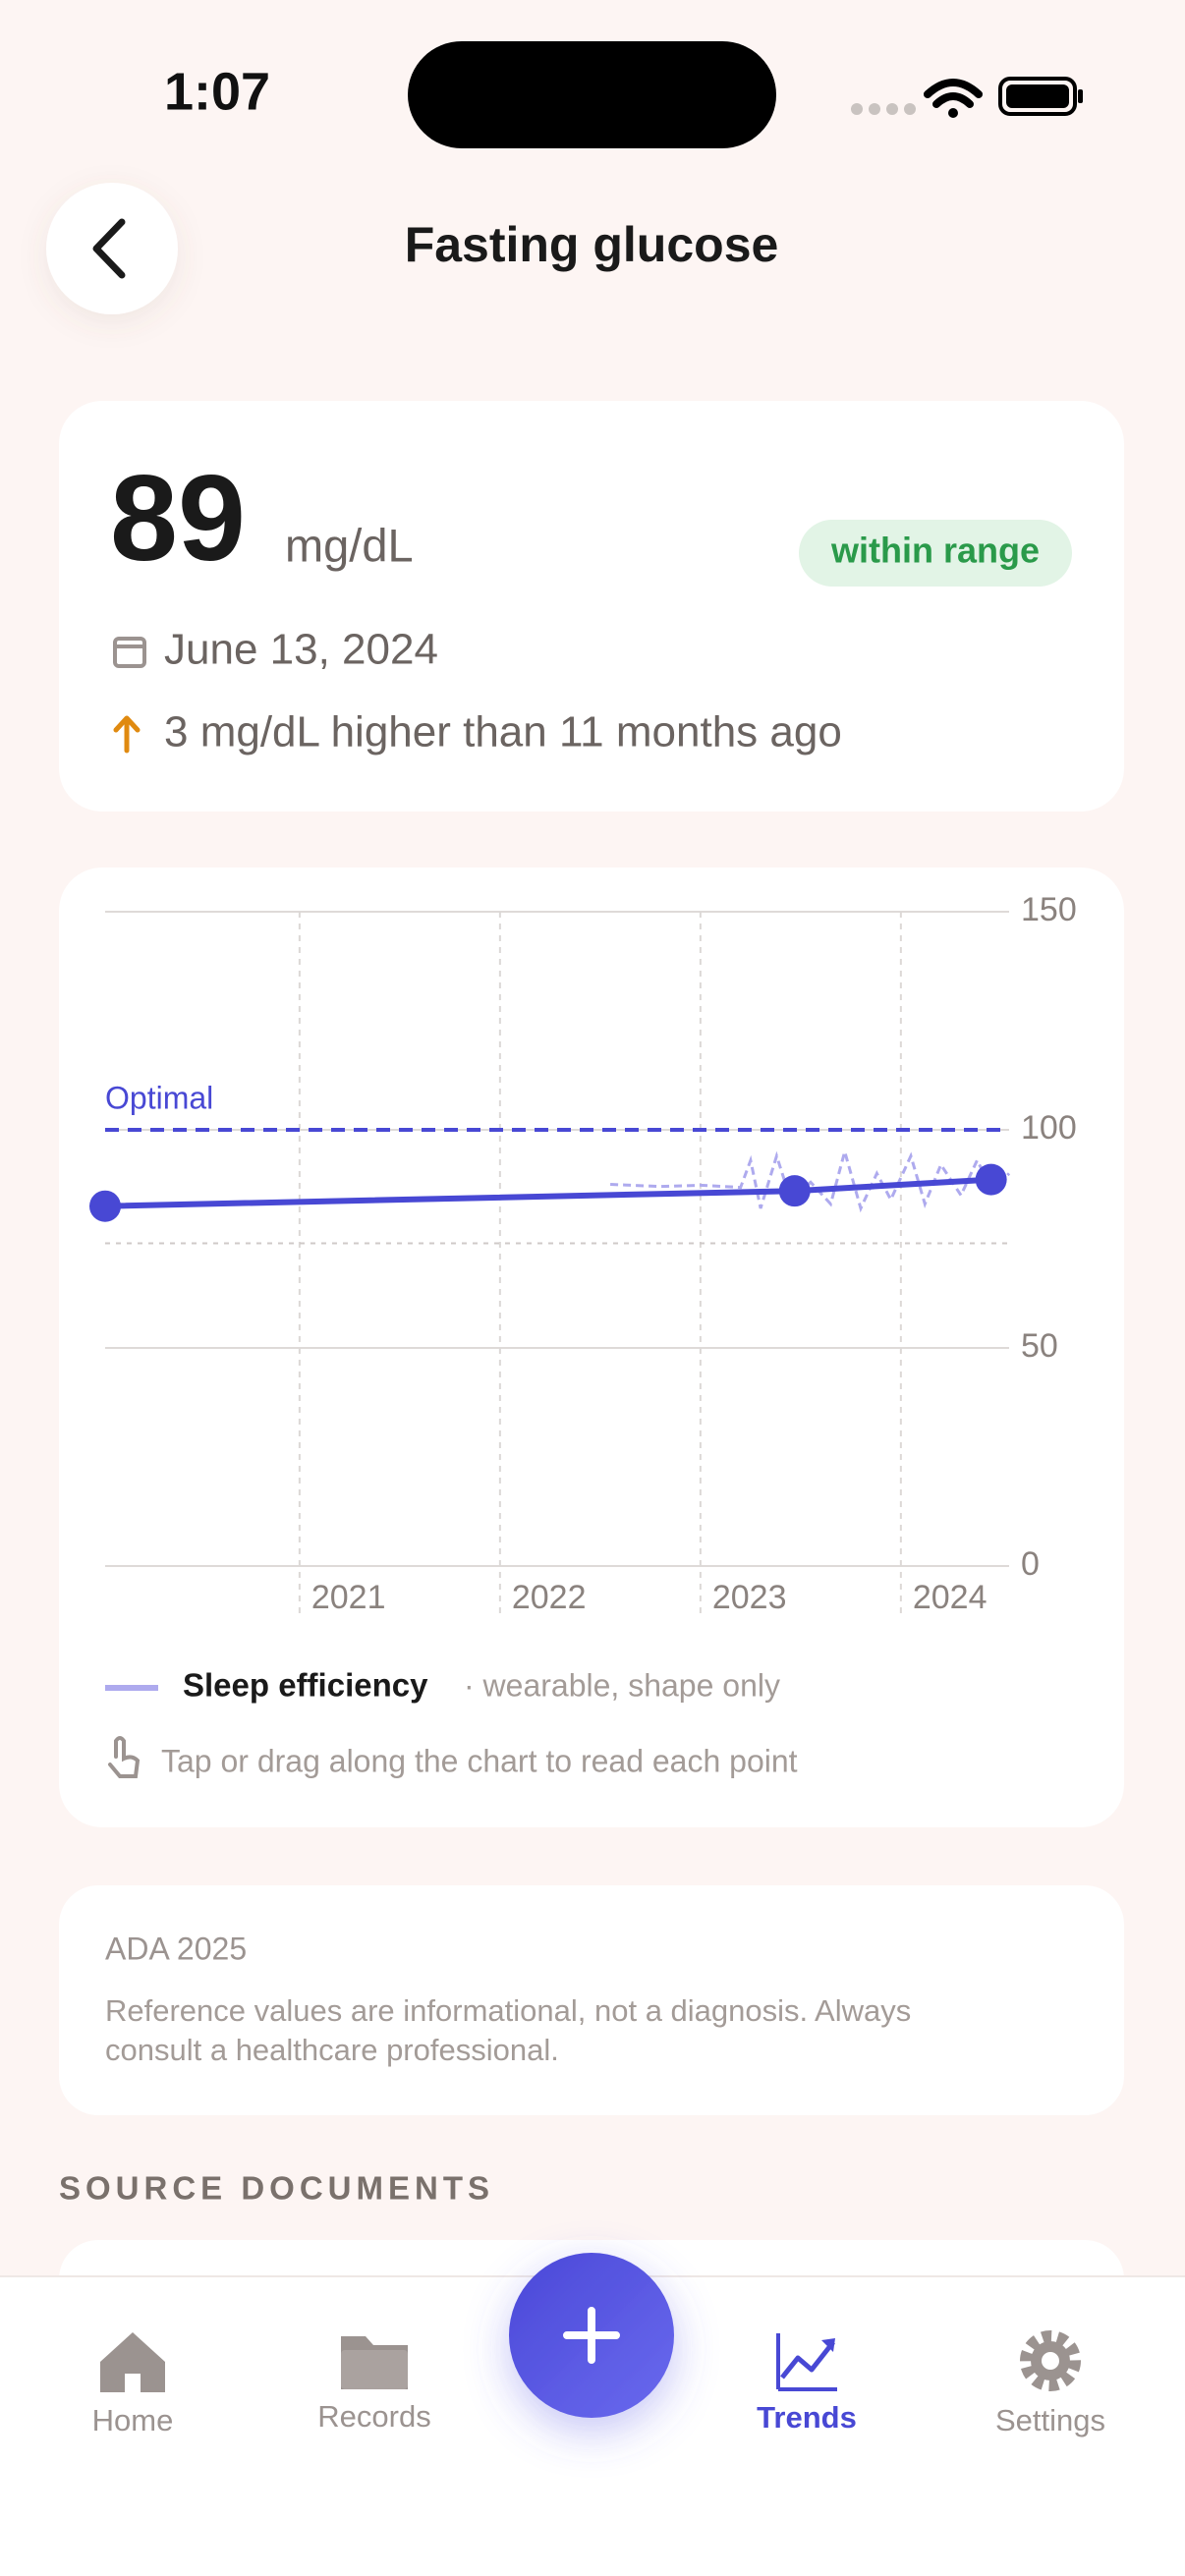 The image size is (1185, 2576). Describe the element at coordinates (954, 98) in the screenshot. I see `wifi-icon` at that location.